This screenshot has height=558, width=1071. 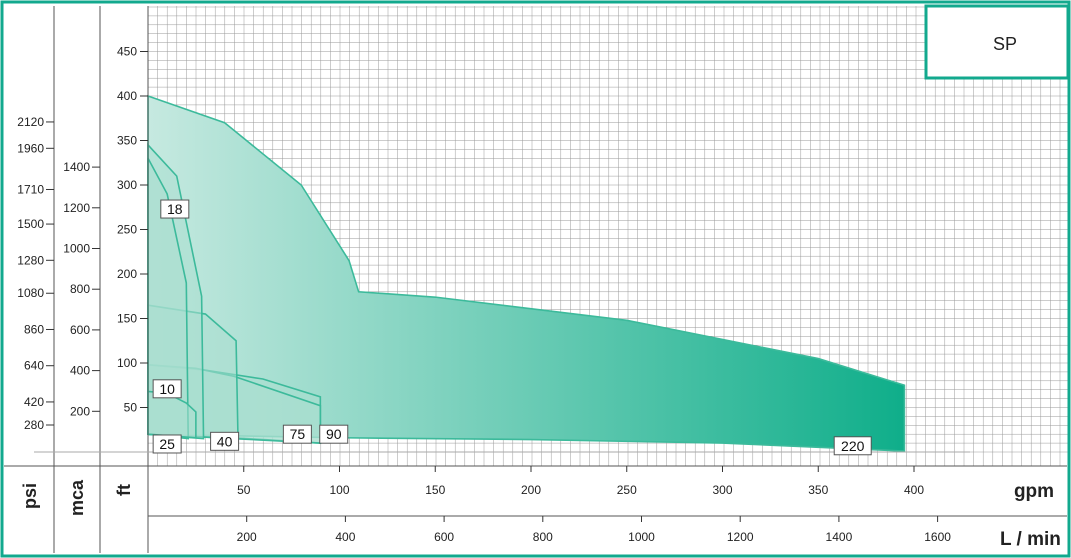 I want to click on psi-tick-label: 1280, so click(x=30, y=260).